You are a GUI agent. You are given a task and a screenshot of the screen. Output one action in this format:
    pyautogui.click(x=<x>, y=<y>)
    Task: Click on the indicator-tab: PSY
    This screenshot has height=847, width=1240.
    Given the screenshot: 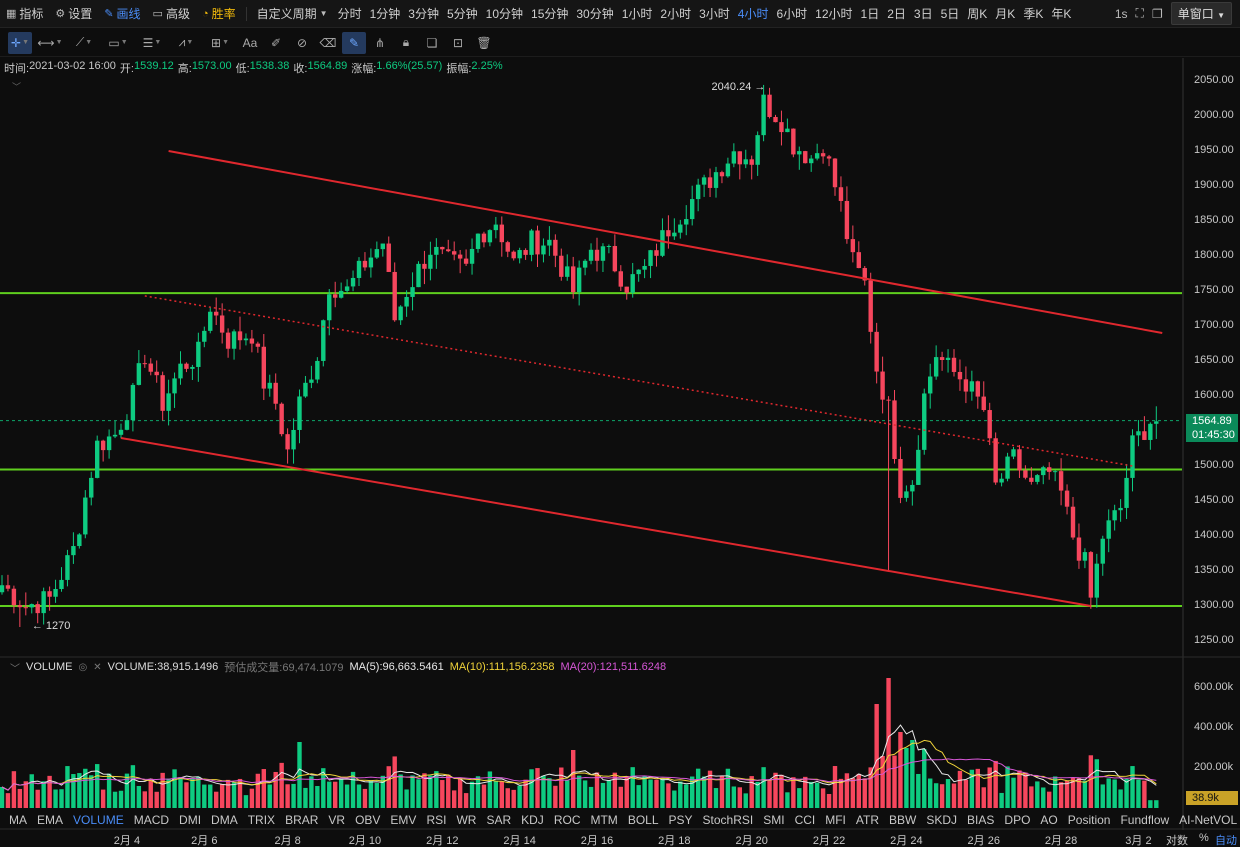 What is the action you would take?
    pyautogui.click(x=680, y=820)
    